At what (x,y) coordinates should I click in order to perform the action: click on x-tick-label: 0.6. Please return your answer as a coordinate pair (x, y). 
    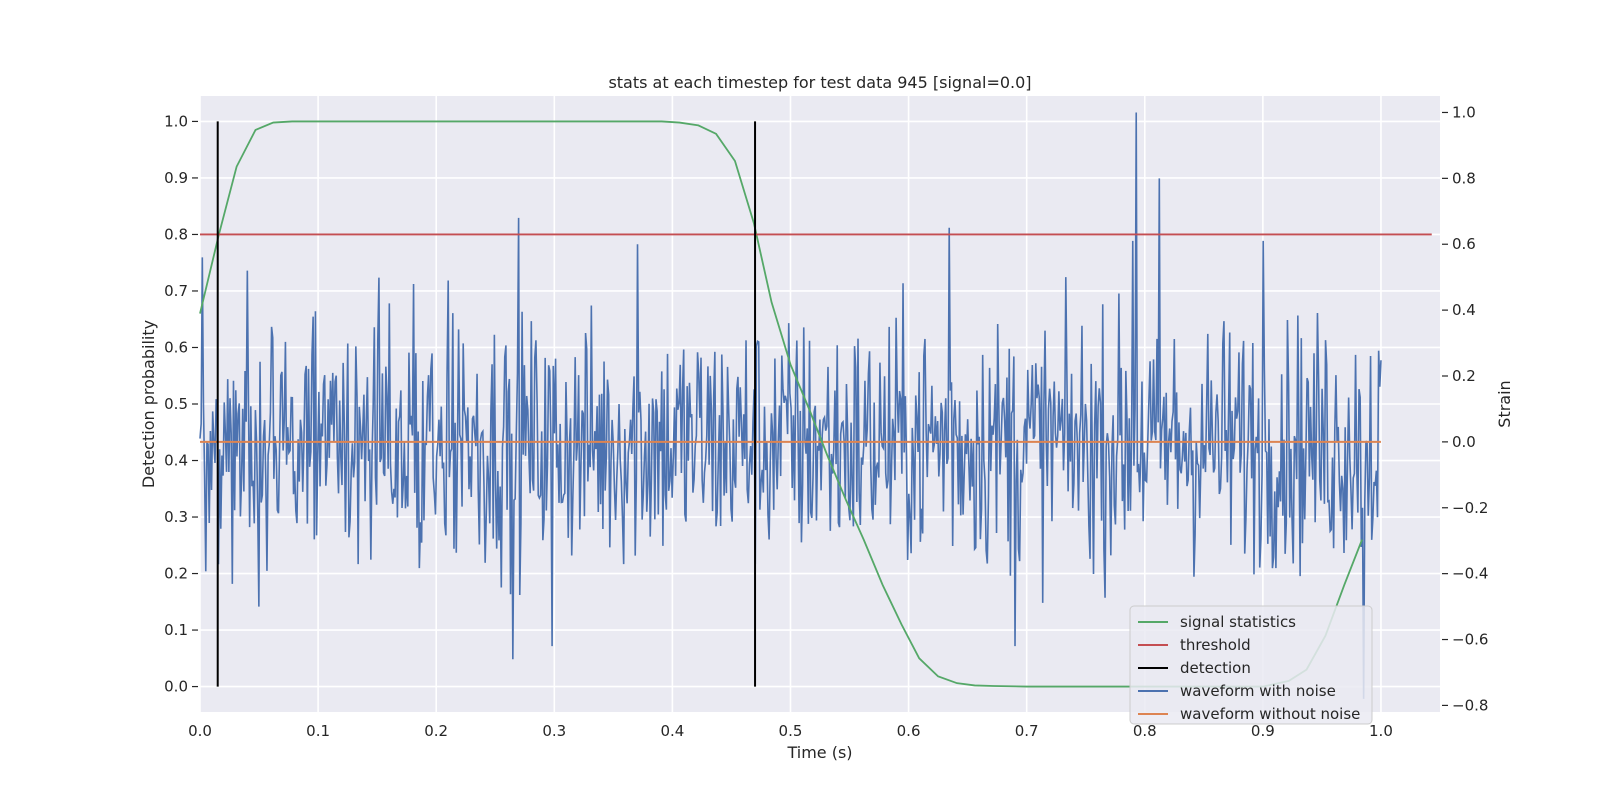
    Looking at the image, I should click on (909, 731).